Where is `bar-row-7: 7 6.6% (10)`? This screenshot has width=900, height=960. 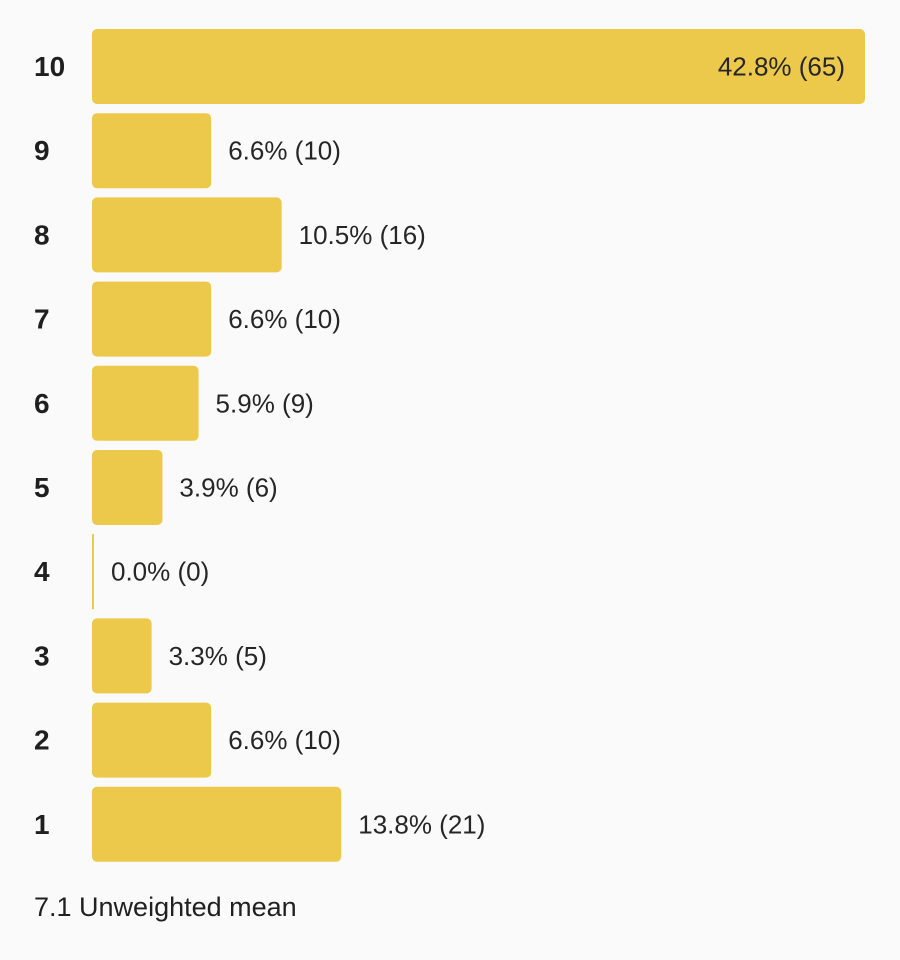 bar-row-7: 7 6.6% (10) is located at coordinates (187, 319).